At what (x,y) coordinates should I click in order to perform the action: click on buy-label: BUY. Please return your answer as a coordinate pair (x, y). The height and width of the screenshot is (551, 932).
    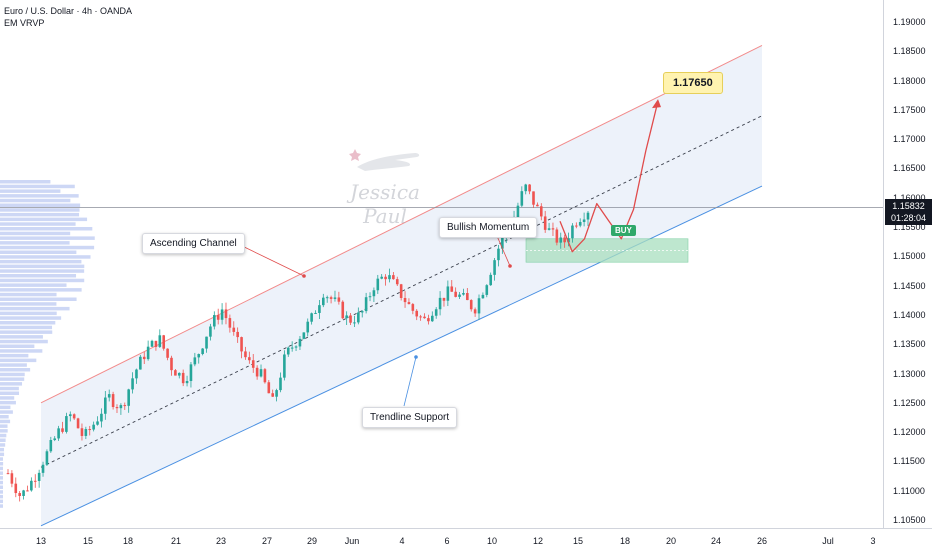
    Looking at the image, I should click on (623, 230).